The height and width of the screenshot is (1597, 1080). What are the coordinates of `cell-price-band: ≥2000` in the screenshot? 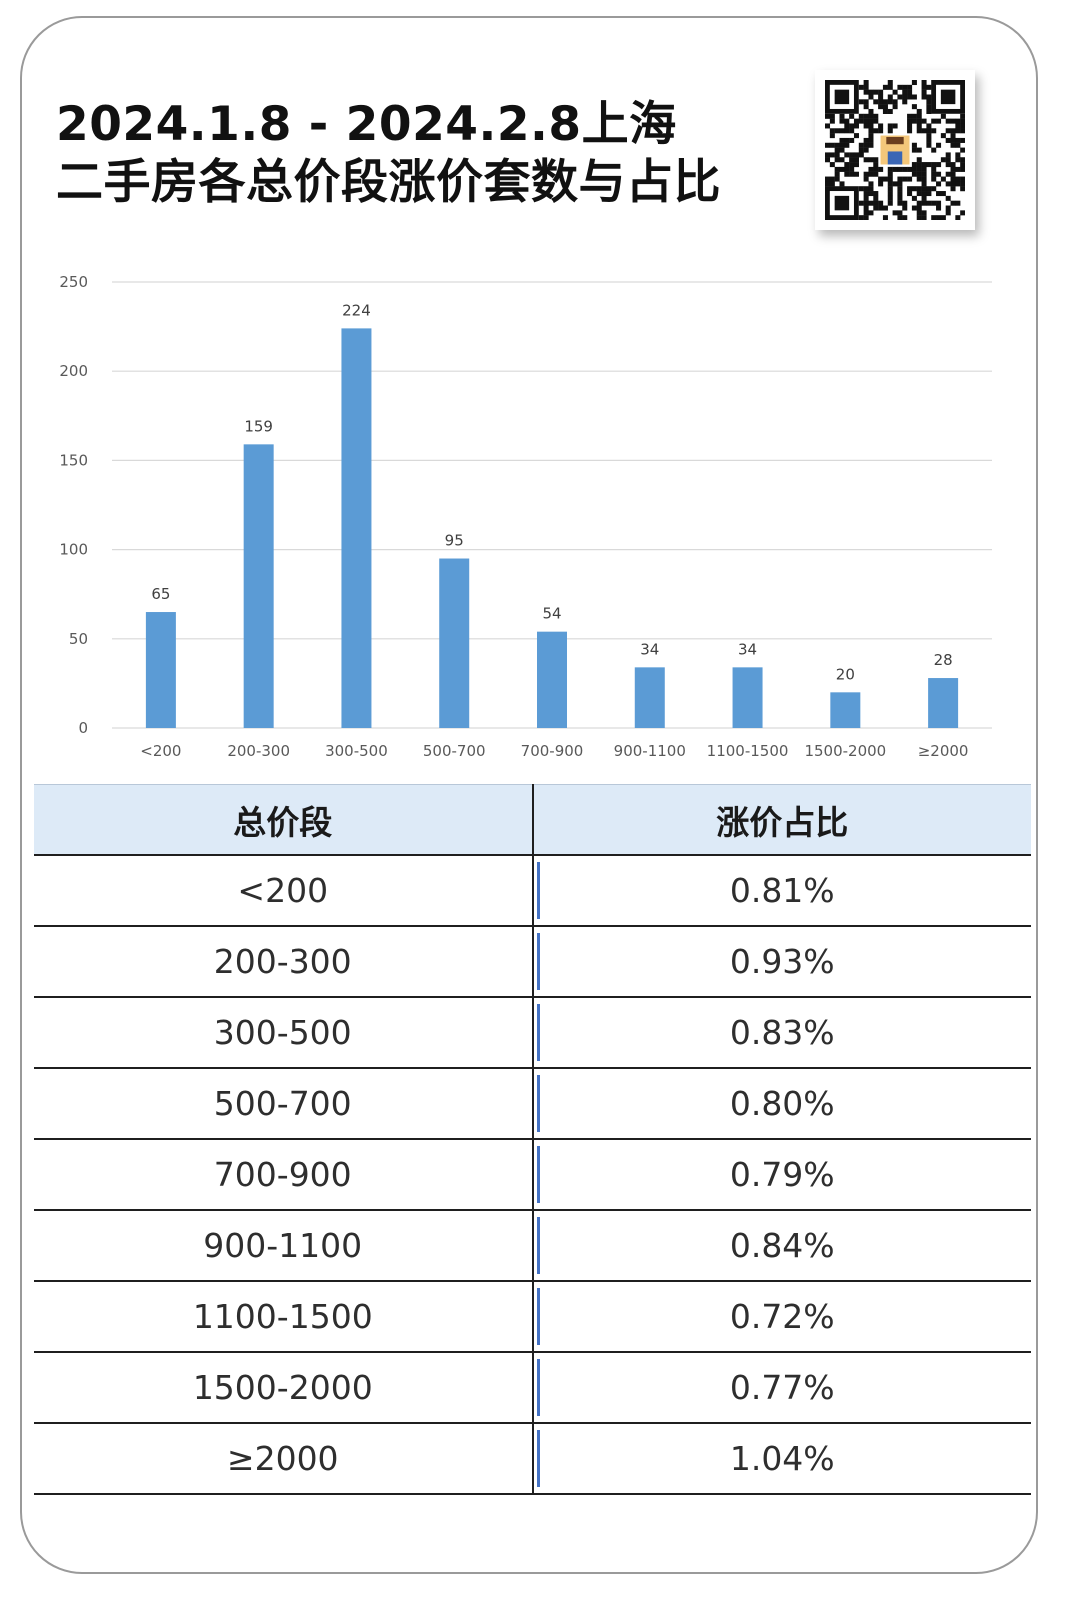 It's located at (284, 1459).